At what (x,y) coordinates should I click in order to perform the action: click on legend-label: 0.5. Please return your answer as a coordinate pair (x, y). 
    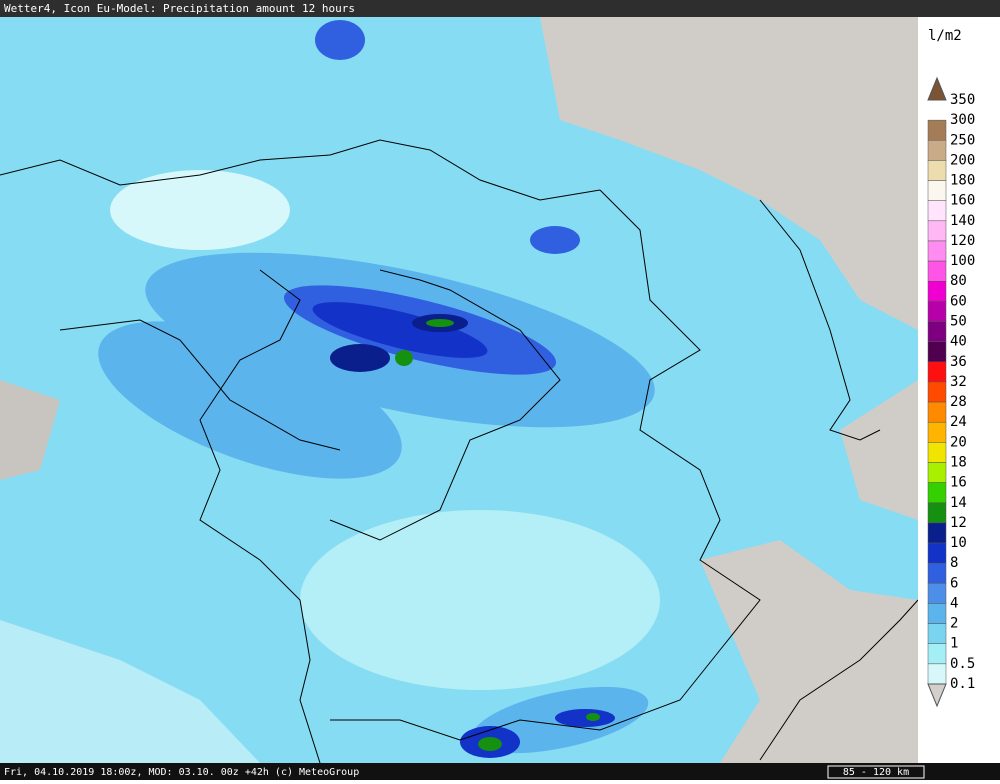
    Looking at the image, I should click on (962, 664).